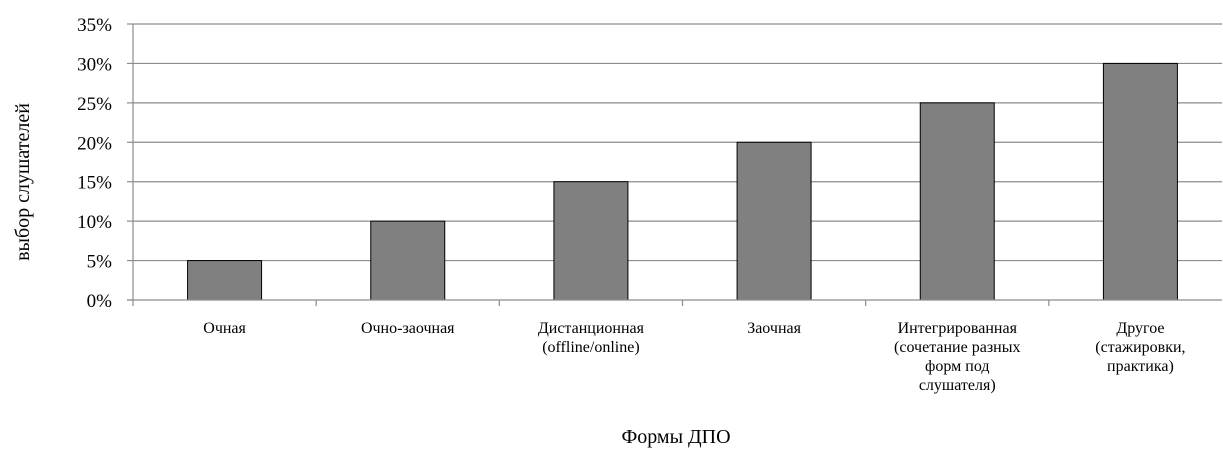  Describe the element at coordinates (957, 347) in the screenshot. I see `x-tick-label-line: (сочетание разных` at that location.